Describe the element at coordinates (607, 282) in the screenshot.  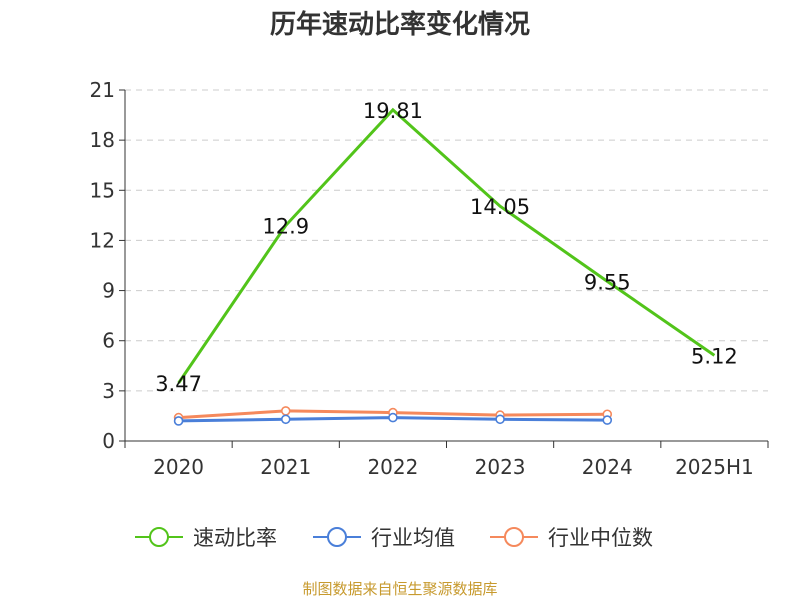
I see `data-label: 9.55` at that location.